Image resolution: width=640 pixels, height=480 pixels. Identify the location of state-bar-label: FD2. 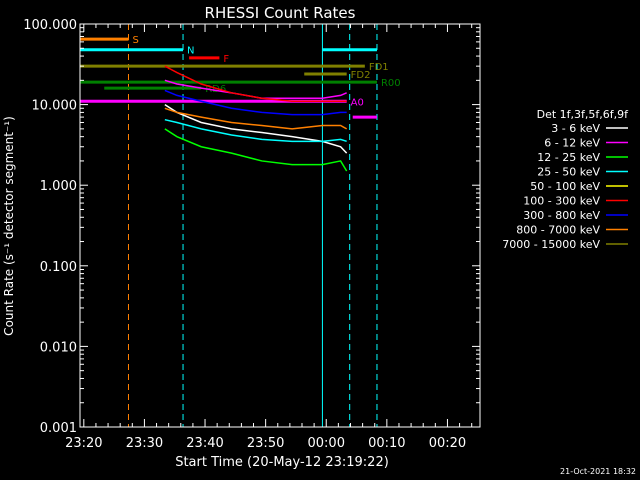
(361, 75).